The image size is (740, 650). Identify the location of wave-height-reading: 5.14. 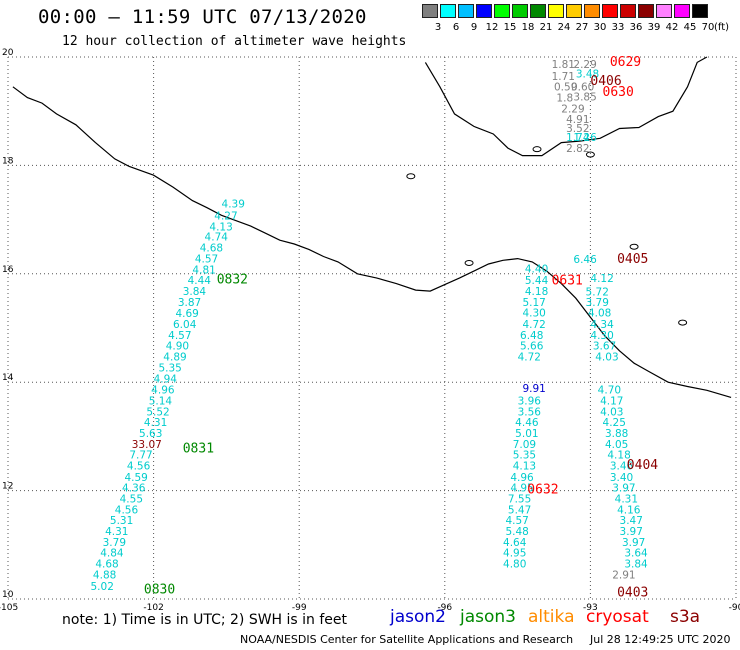
(161, 401).